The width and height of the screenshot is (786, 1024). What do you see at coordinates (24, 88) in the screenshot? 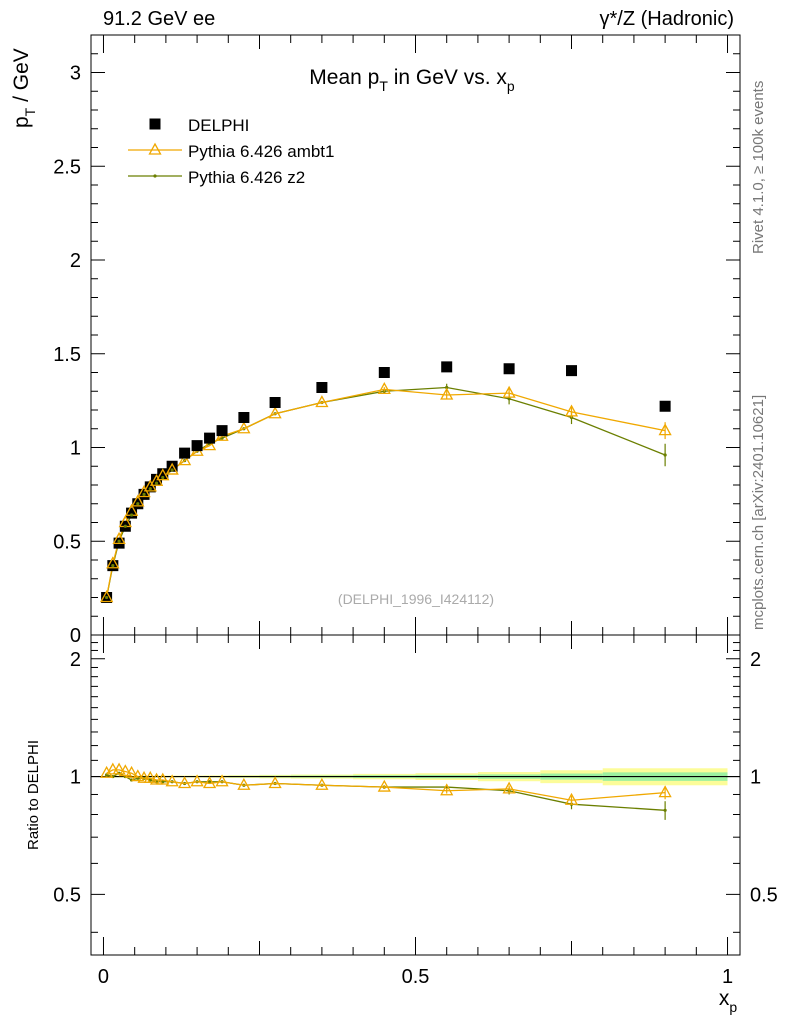
I see `y-axis-label: pT / GeV` at bounding box center [24, 88].